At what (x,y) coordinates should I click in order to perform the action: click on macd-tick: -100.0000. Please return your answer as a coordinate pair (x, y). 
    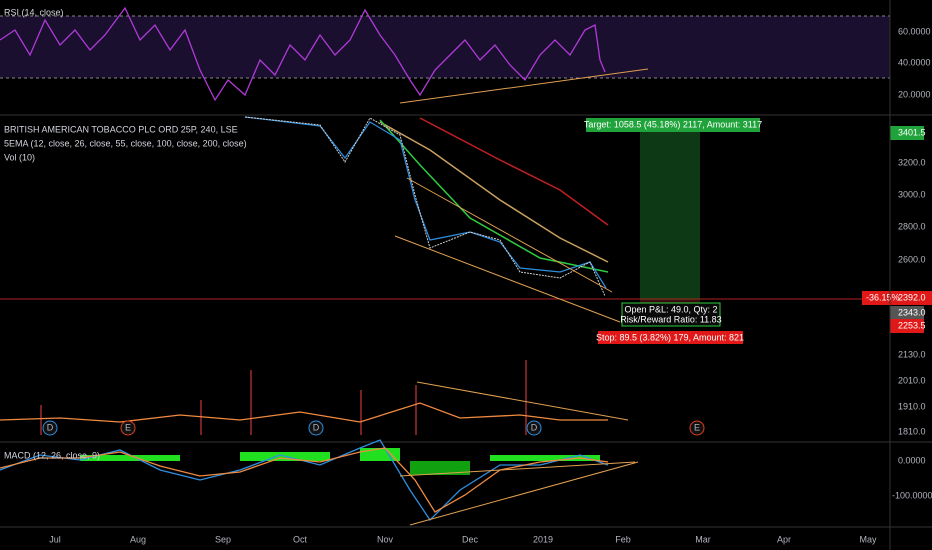
    Looking at the image, I should click on (912, 495).